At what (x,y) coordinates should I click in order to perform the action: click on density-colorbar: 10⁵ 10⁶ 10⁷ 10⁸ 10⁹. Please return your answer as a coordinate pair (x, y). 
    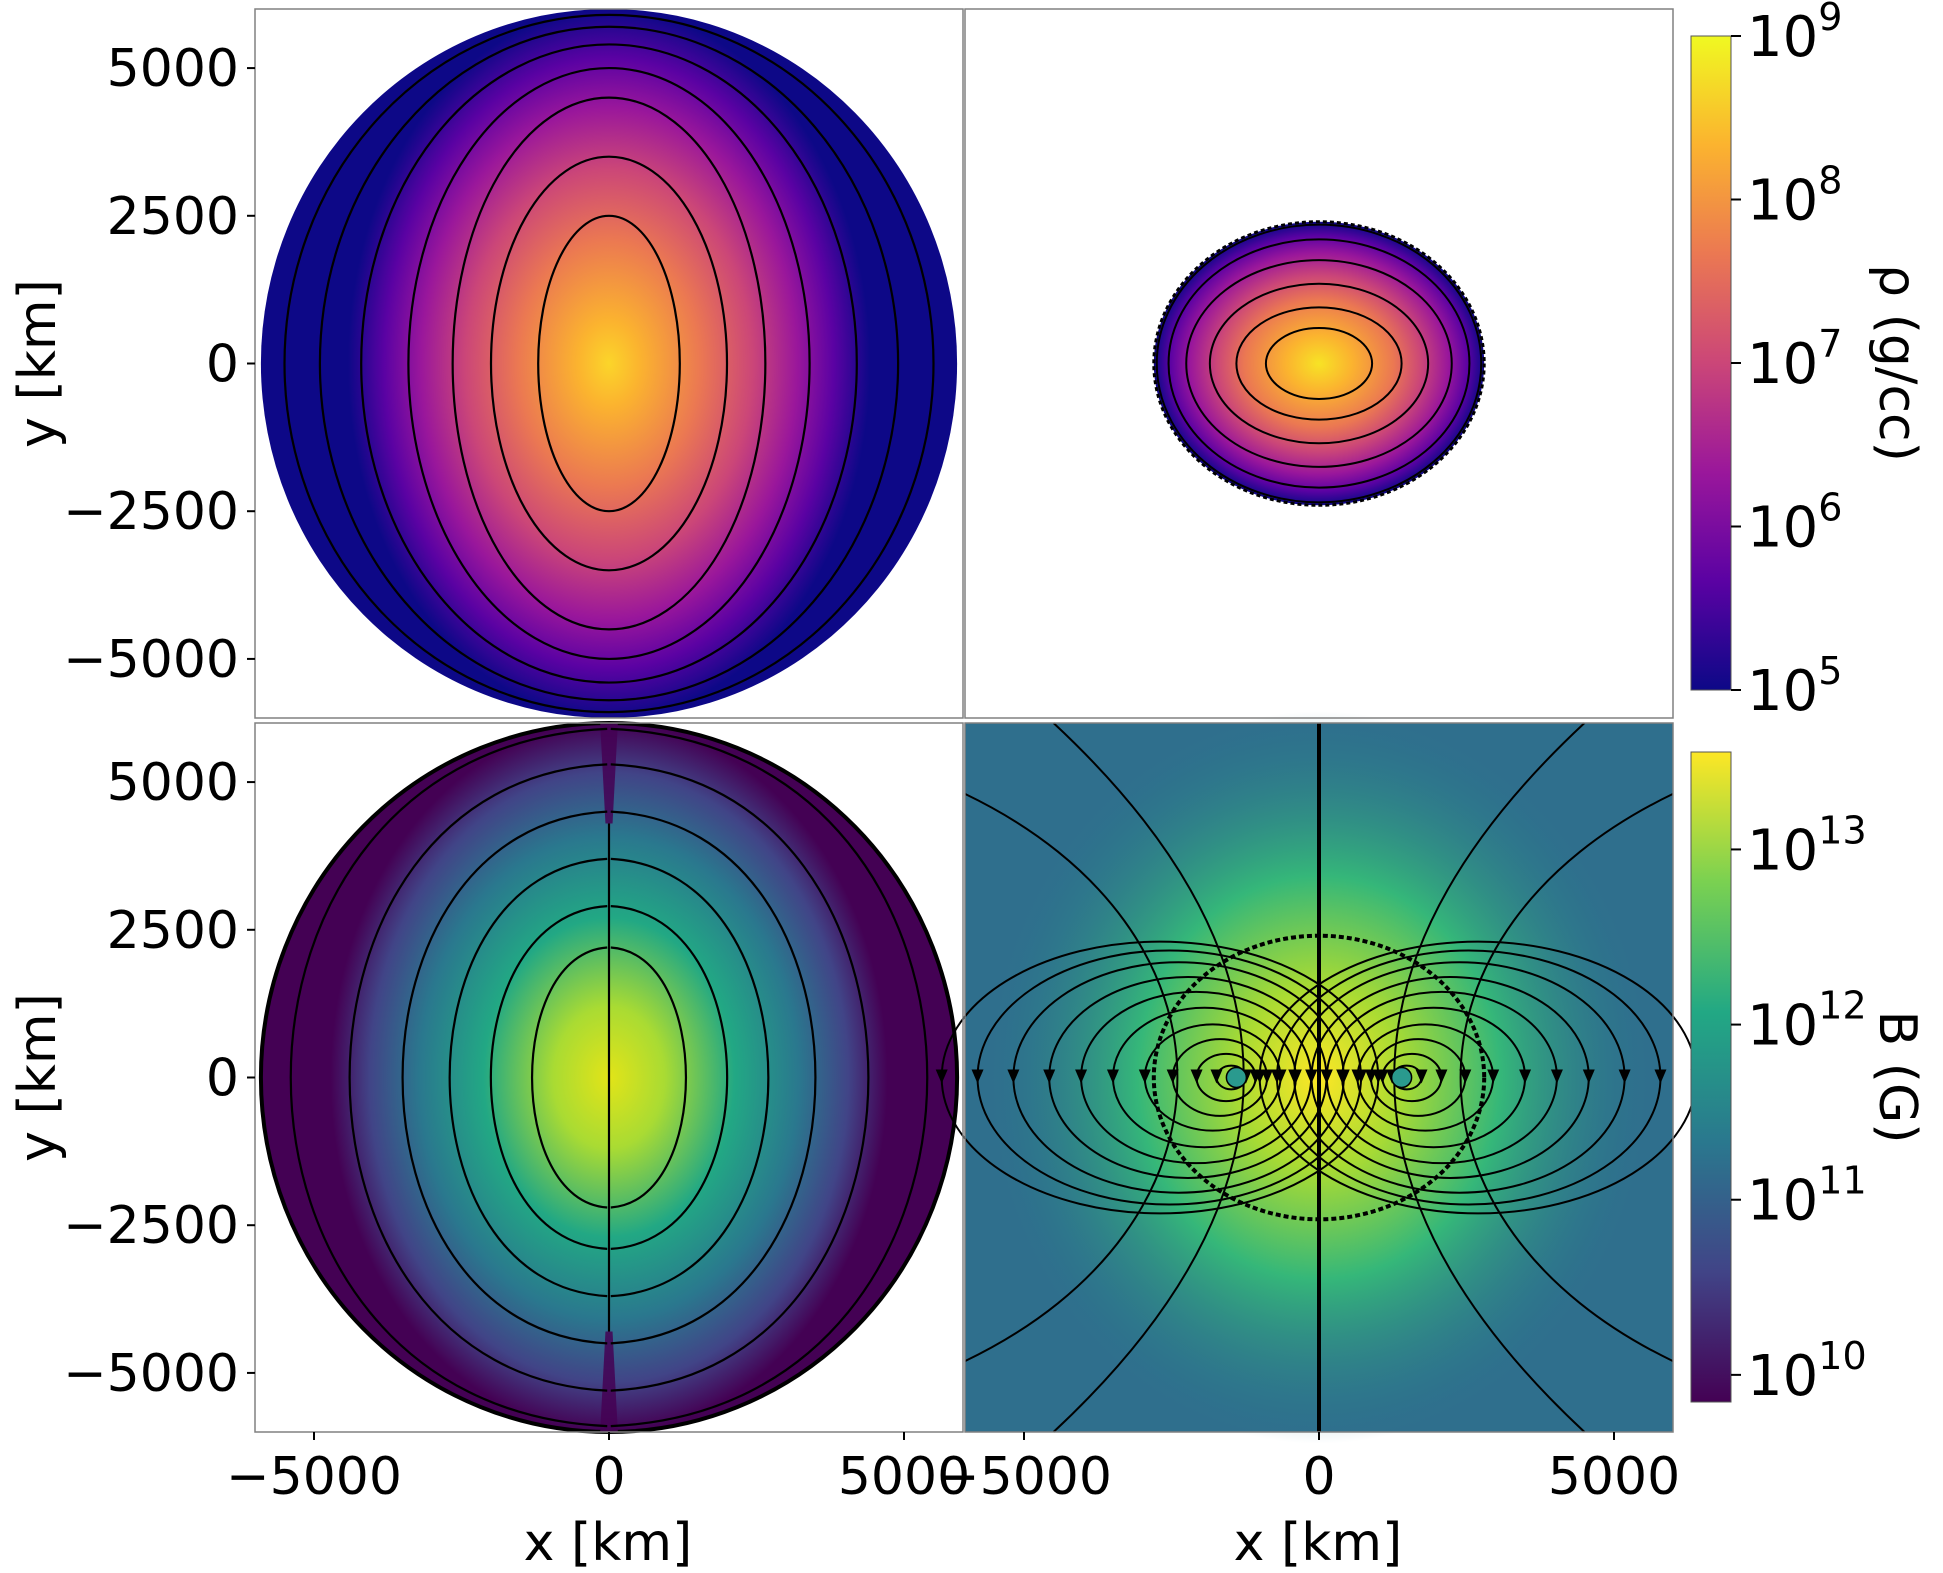
    Looking at the image, I should click on (1766, 362).